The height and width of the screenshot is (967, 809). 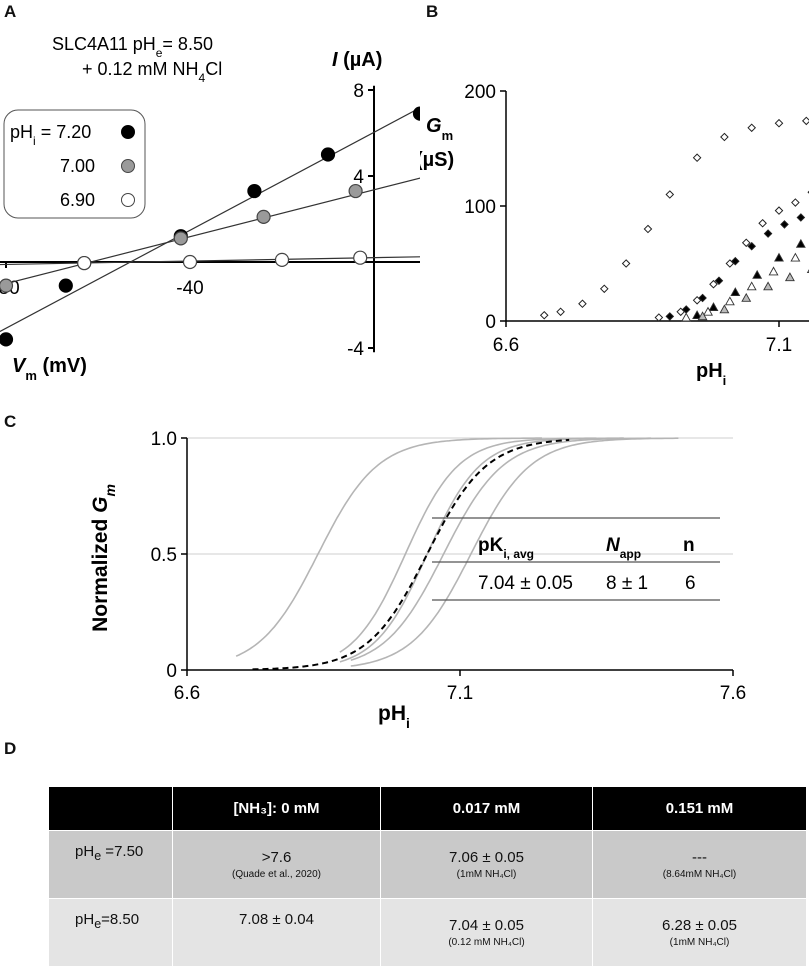 I want to click on panel-c-ylabel: Normalized Gm, so click(x=103, y=558).